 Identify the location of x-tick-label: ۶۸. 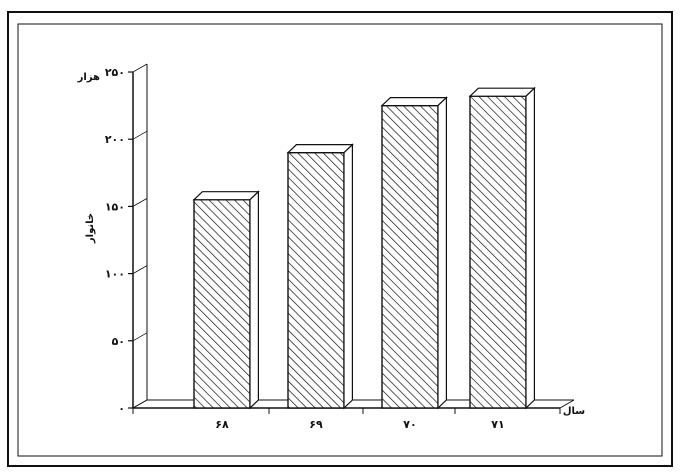
(222, 424).